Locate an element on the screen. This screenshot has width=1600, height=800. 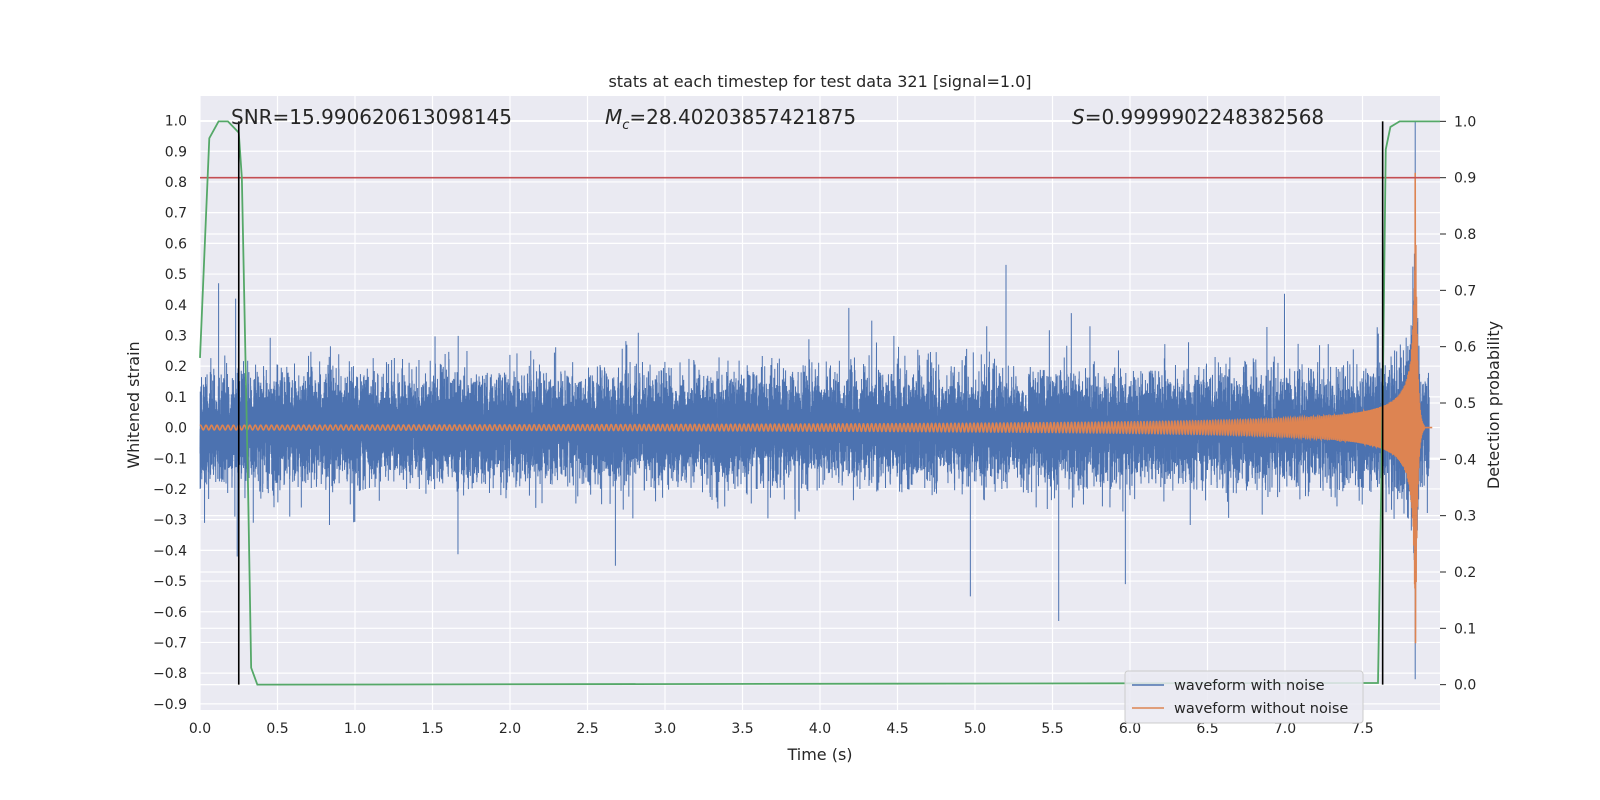
y-tick-label: 0.2 is located at coordinates (176, 367).